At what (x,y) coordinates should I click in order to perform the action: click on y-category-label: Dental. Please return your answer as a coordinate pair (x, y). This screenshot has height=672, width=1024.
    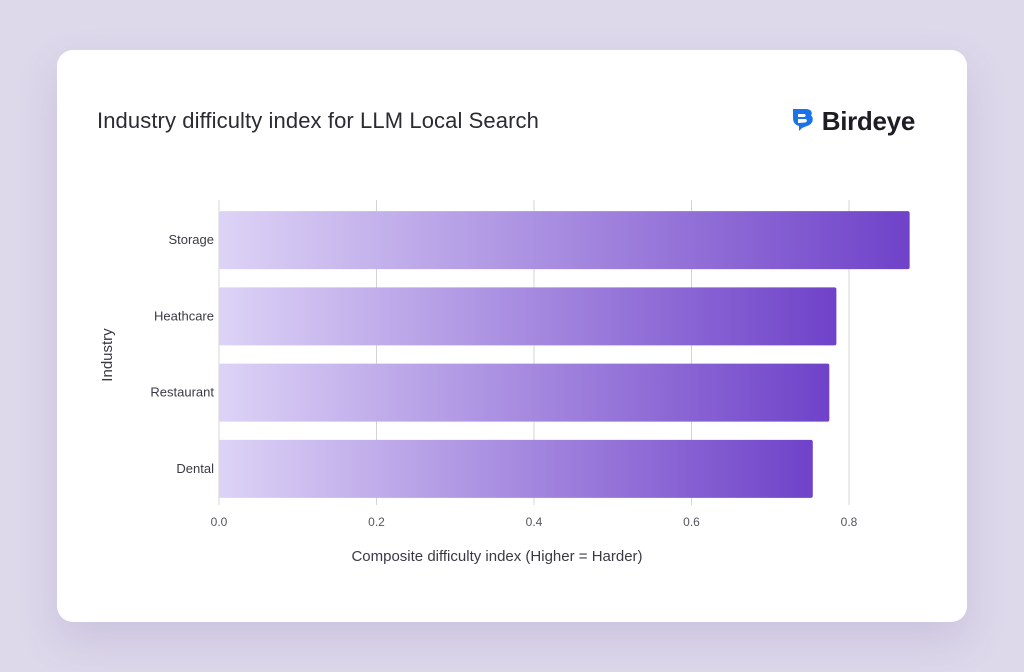
    Looking at the image, I should click on (195, 468).